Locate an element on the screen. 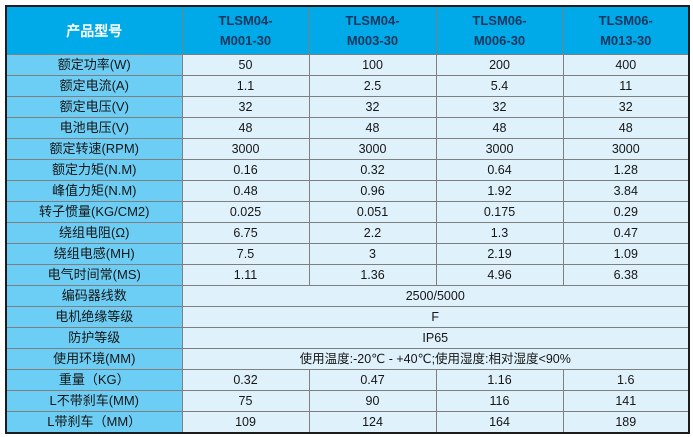  row-label: 绕组电感(MH) is located at coordinates (94, 254).